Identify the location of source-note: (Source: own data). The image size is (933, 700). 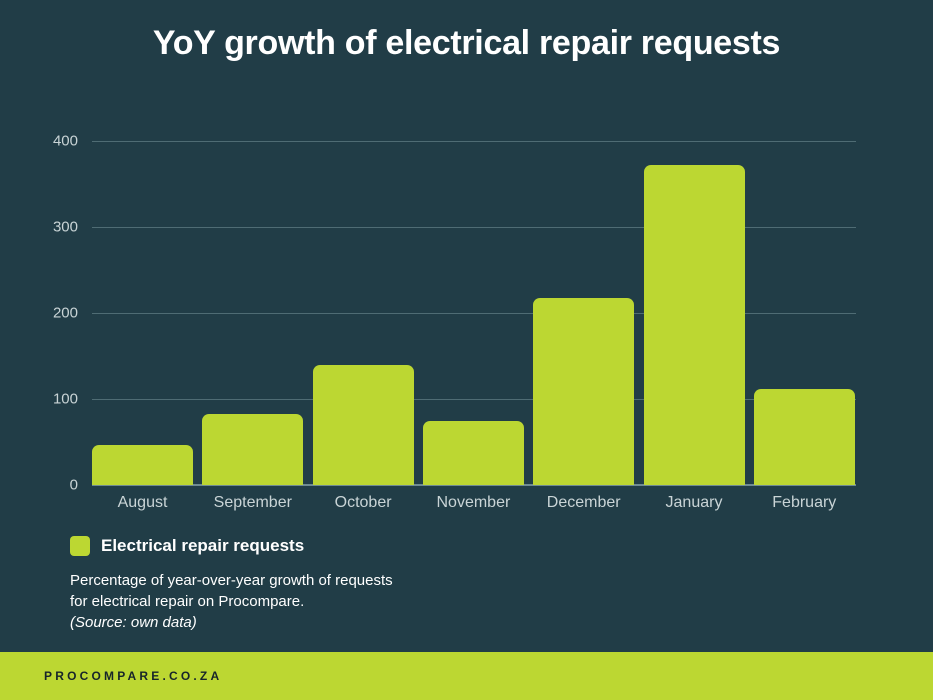
(133, 622).